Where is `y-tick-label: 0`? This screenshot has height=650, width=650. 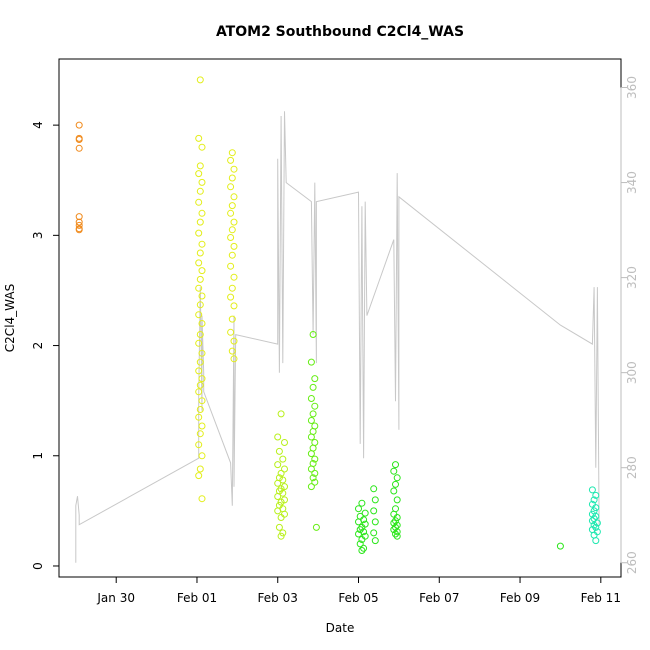 y-tick-label: 0 is located at coordinates (38, 566).